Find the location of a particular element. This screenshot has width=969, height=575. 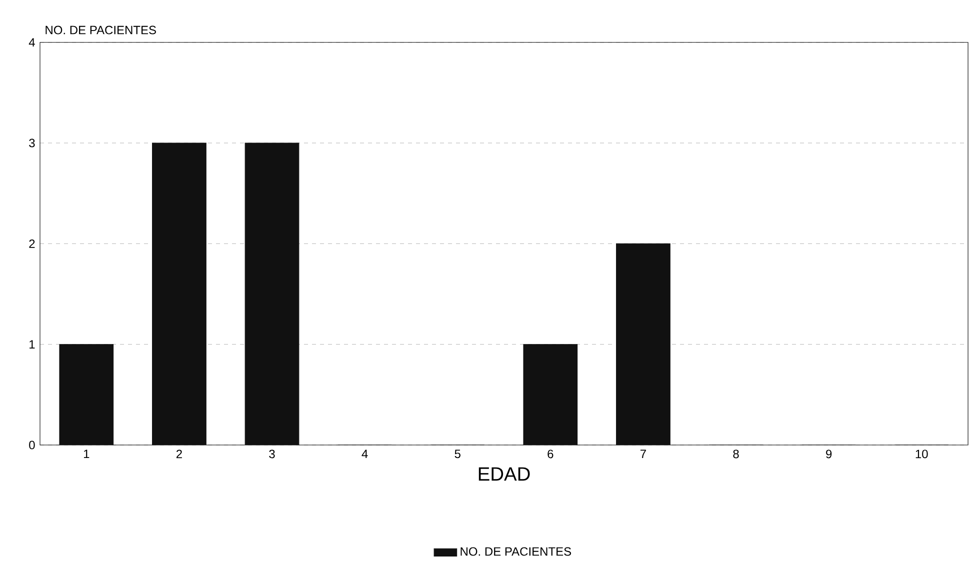

x-tick-label: 1 is located at coordinates (87, 454).